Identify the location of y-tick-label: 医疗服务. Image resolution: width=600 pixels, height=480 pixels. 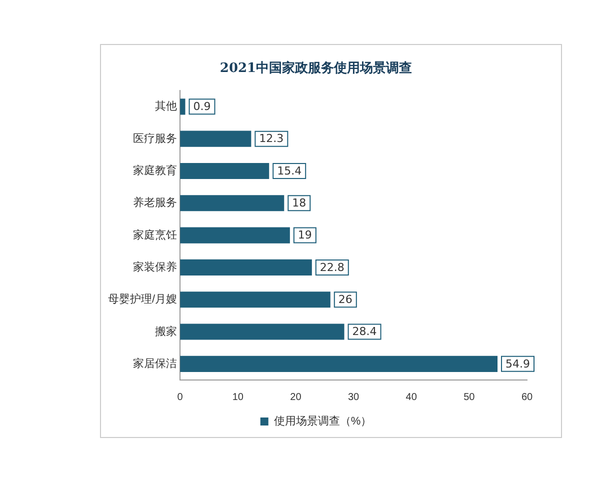
(155, 138).